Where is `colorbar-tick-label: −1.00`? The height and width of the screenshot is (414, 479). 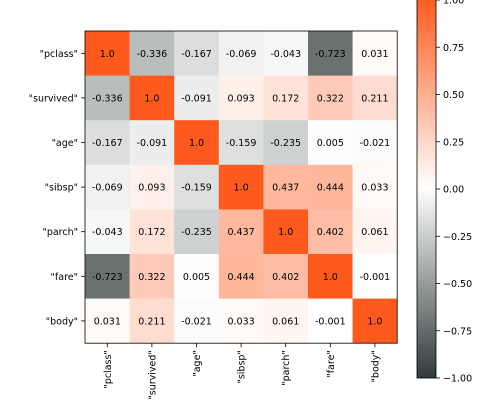
colorbar-tick-label: −1.00 is located at coordinates (457, 379).